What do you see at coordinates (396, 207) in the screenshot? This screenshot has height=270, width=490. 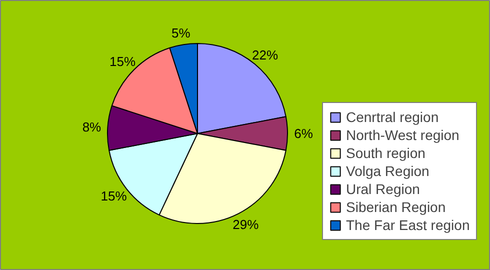 I see `legend-label: Siberian Region` at bounding box center [396, 207].